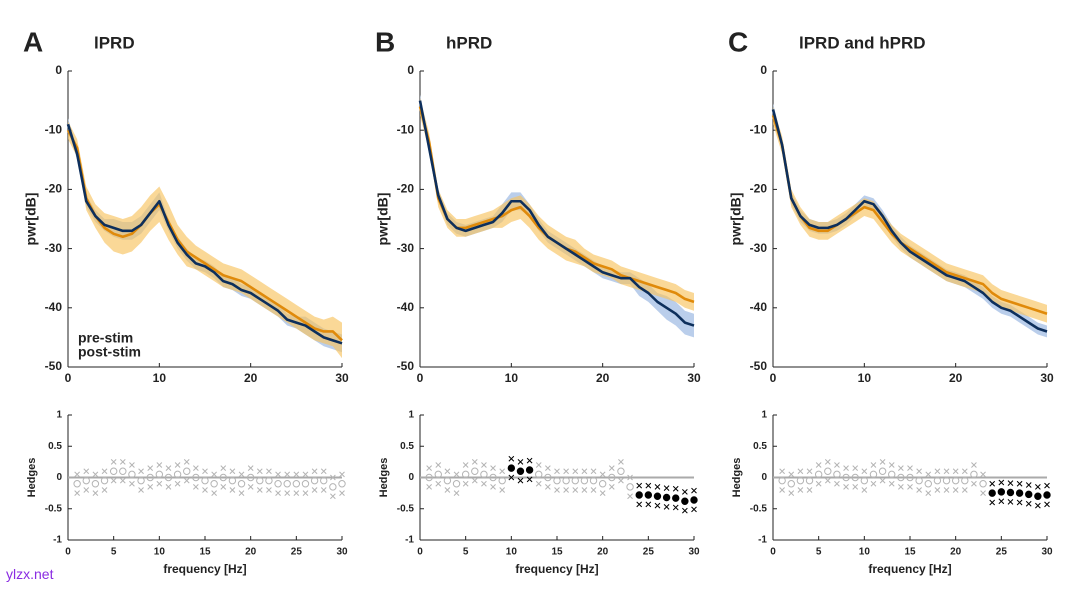  What do you see at coordinates (54, 366) in the screenshot?
I see `y-tick-label: -50` at bounding box center [54, 366].